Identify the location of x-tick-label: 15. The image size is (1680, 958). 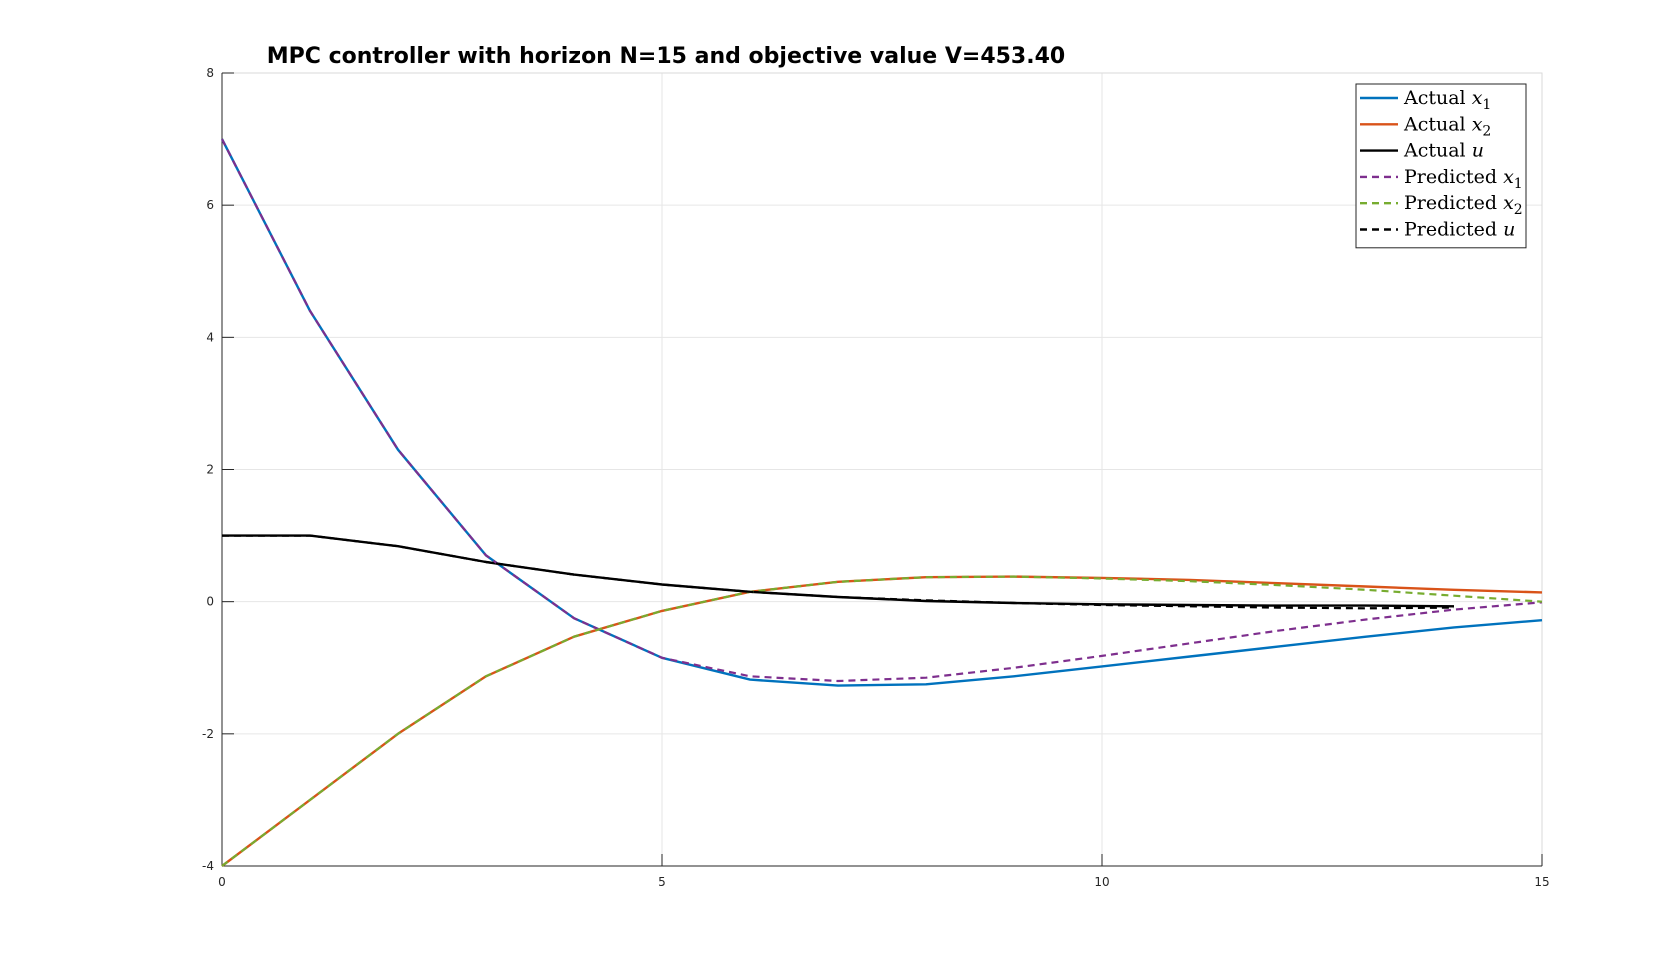
(1541, 882).